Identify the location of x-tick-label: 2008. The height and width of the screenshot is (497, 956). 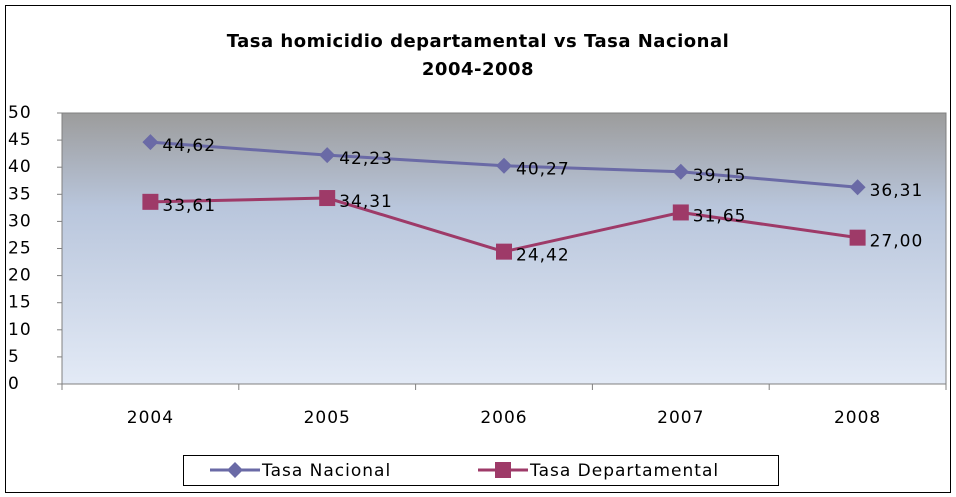
(857, 418).